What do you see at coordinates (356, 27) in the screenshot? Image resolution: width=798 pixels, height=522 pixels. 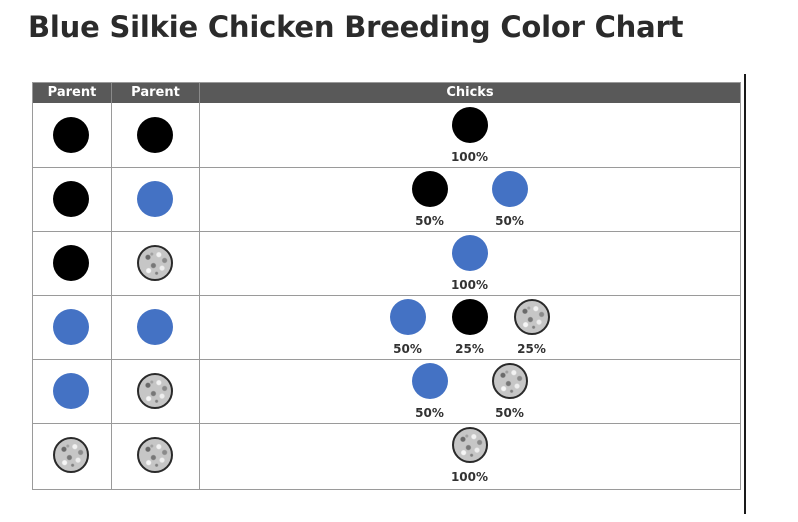 I see `page-title: Blue Silkie Chicken Breeding Color Chart` at bounding box center [356, 27].